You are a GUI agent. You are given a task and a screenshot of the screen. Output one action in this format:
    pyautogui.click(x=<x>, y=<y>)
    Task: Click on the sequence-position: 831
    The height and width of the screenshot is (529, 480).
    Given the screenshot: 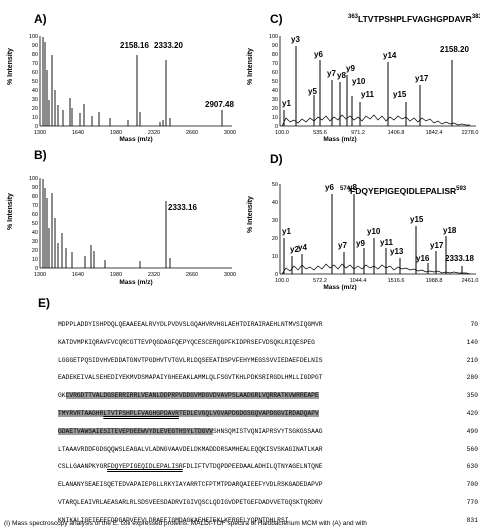 What is the action you would take?
    pyautogui.click(x=472, y=520)
    